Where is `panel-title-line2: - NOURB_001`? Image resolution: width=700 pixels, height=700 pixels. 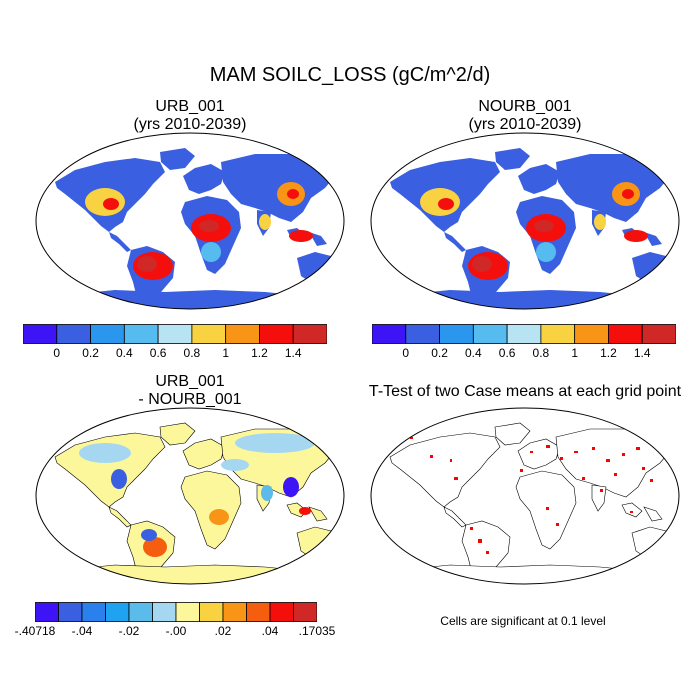 panel-title-line2: - NOURB_001 is located at coordinates (190, 399).